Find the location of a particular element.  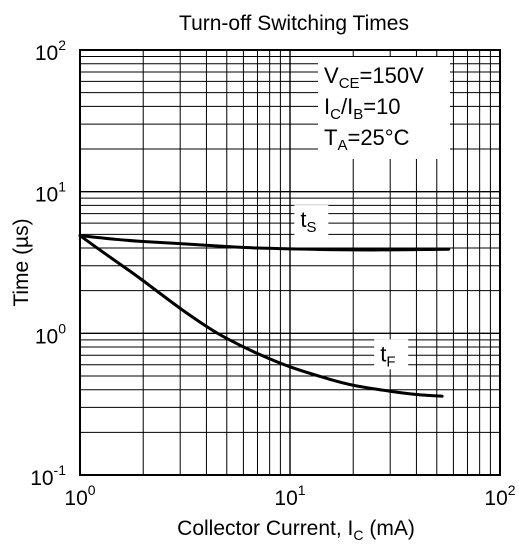

condition-text: /I is located at coordinates (347, 106).